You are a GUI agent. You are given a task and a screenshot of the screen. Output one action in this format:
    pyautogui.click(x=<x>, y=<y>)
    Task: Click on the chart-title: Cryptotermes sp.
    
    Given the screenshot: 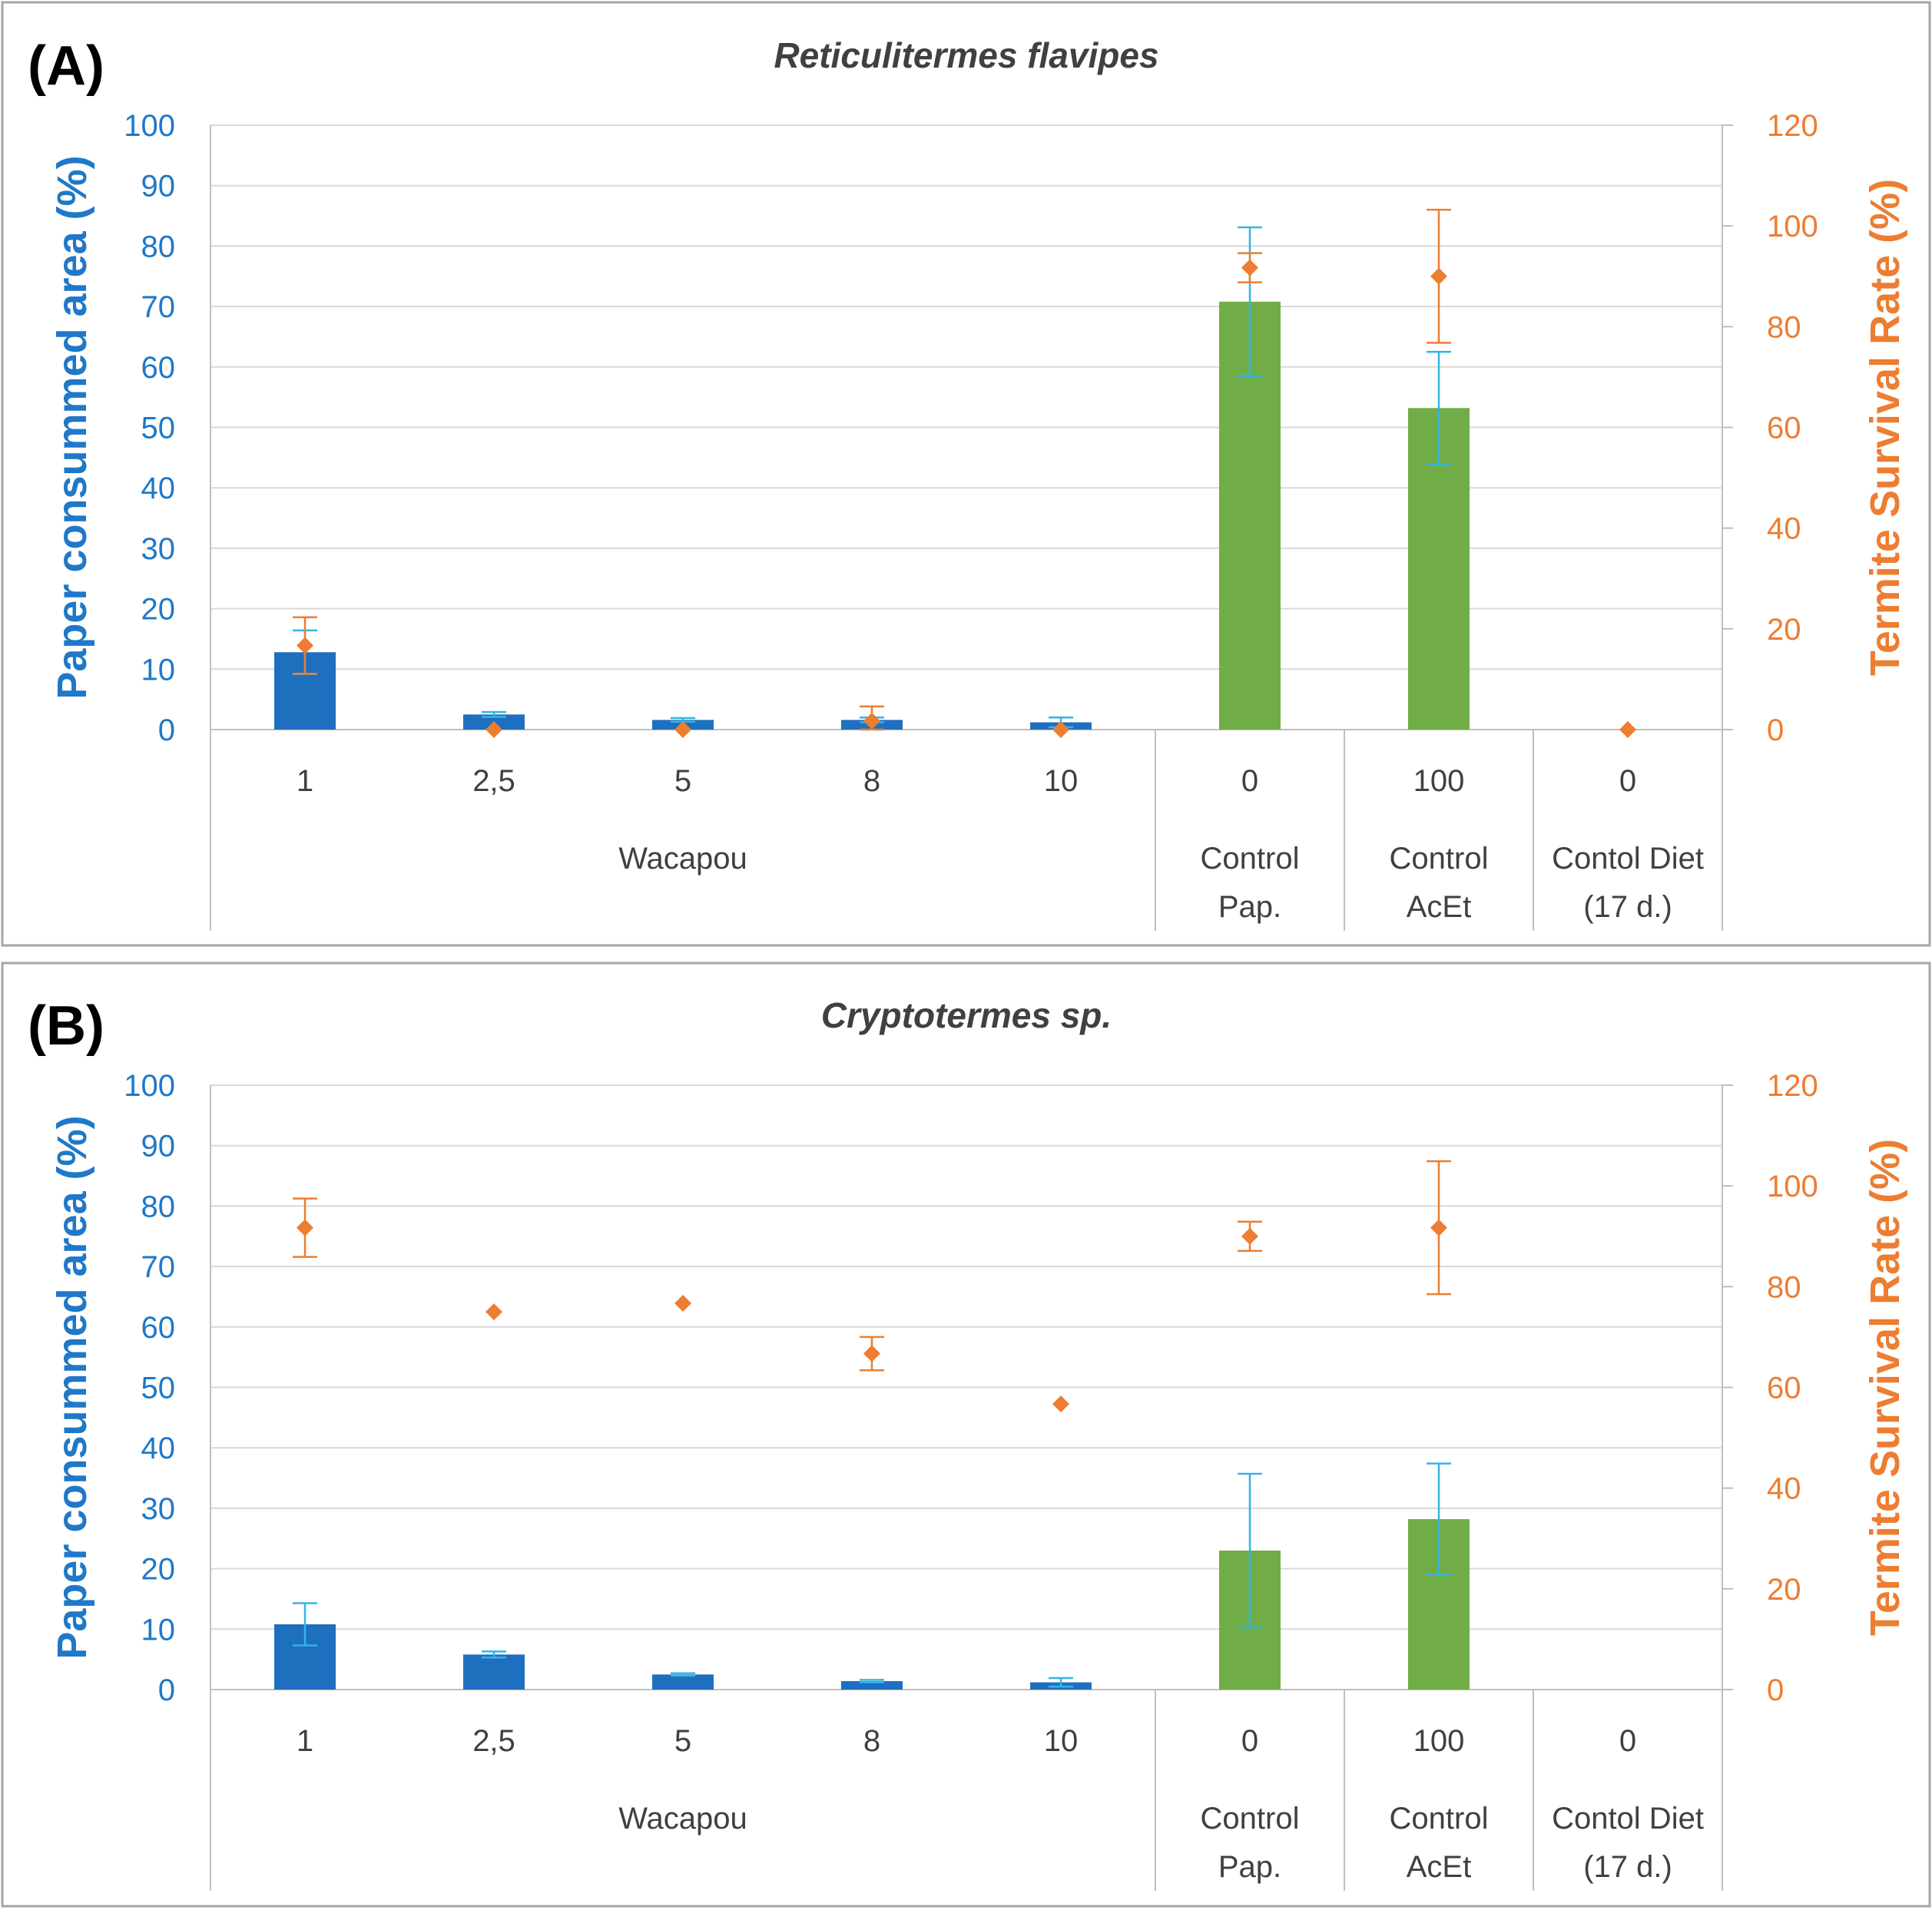 What is the action you would take?
    pyautogui.click(x=966, y=1015)
    